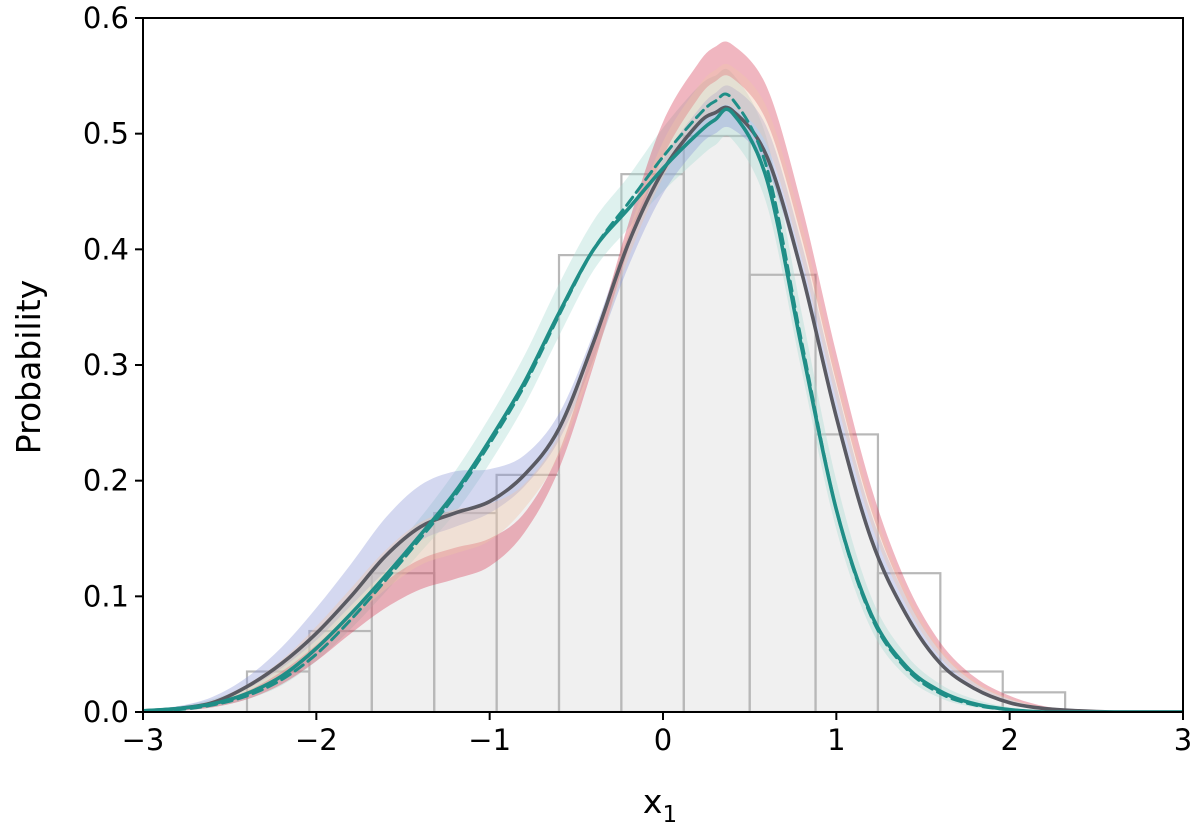 This screenshot has height=831, width=1200. Describe the element at coordinates (489, 740) in the screenshot. I see `x-tick-label: −1` at that location.